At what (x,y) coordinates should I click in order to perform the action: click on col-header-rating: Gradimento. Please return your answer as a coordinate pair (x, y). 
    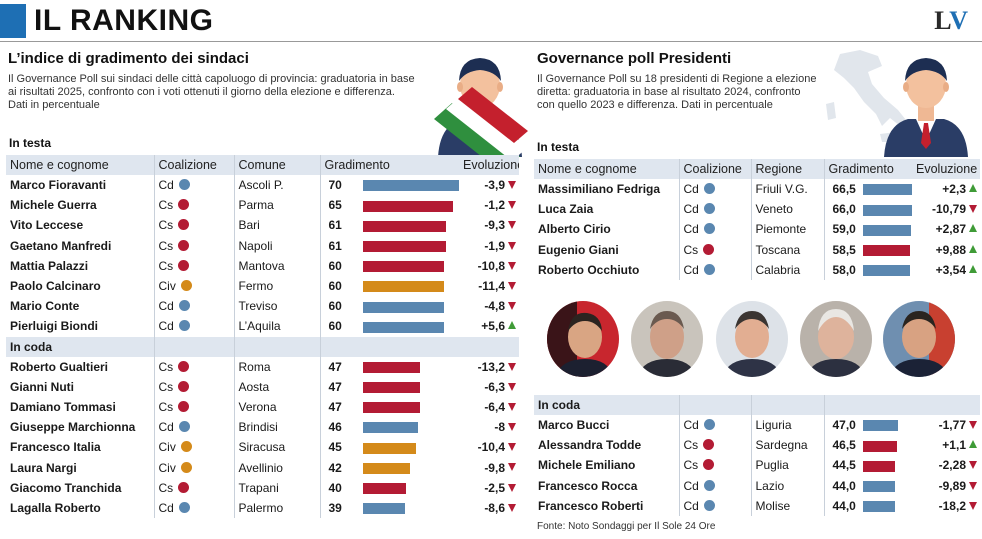
    Looking at the image, I should click on (867, 169).